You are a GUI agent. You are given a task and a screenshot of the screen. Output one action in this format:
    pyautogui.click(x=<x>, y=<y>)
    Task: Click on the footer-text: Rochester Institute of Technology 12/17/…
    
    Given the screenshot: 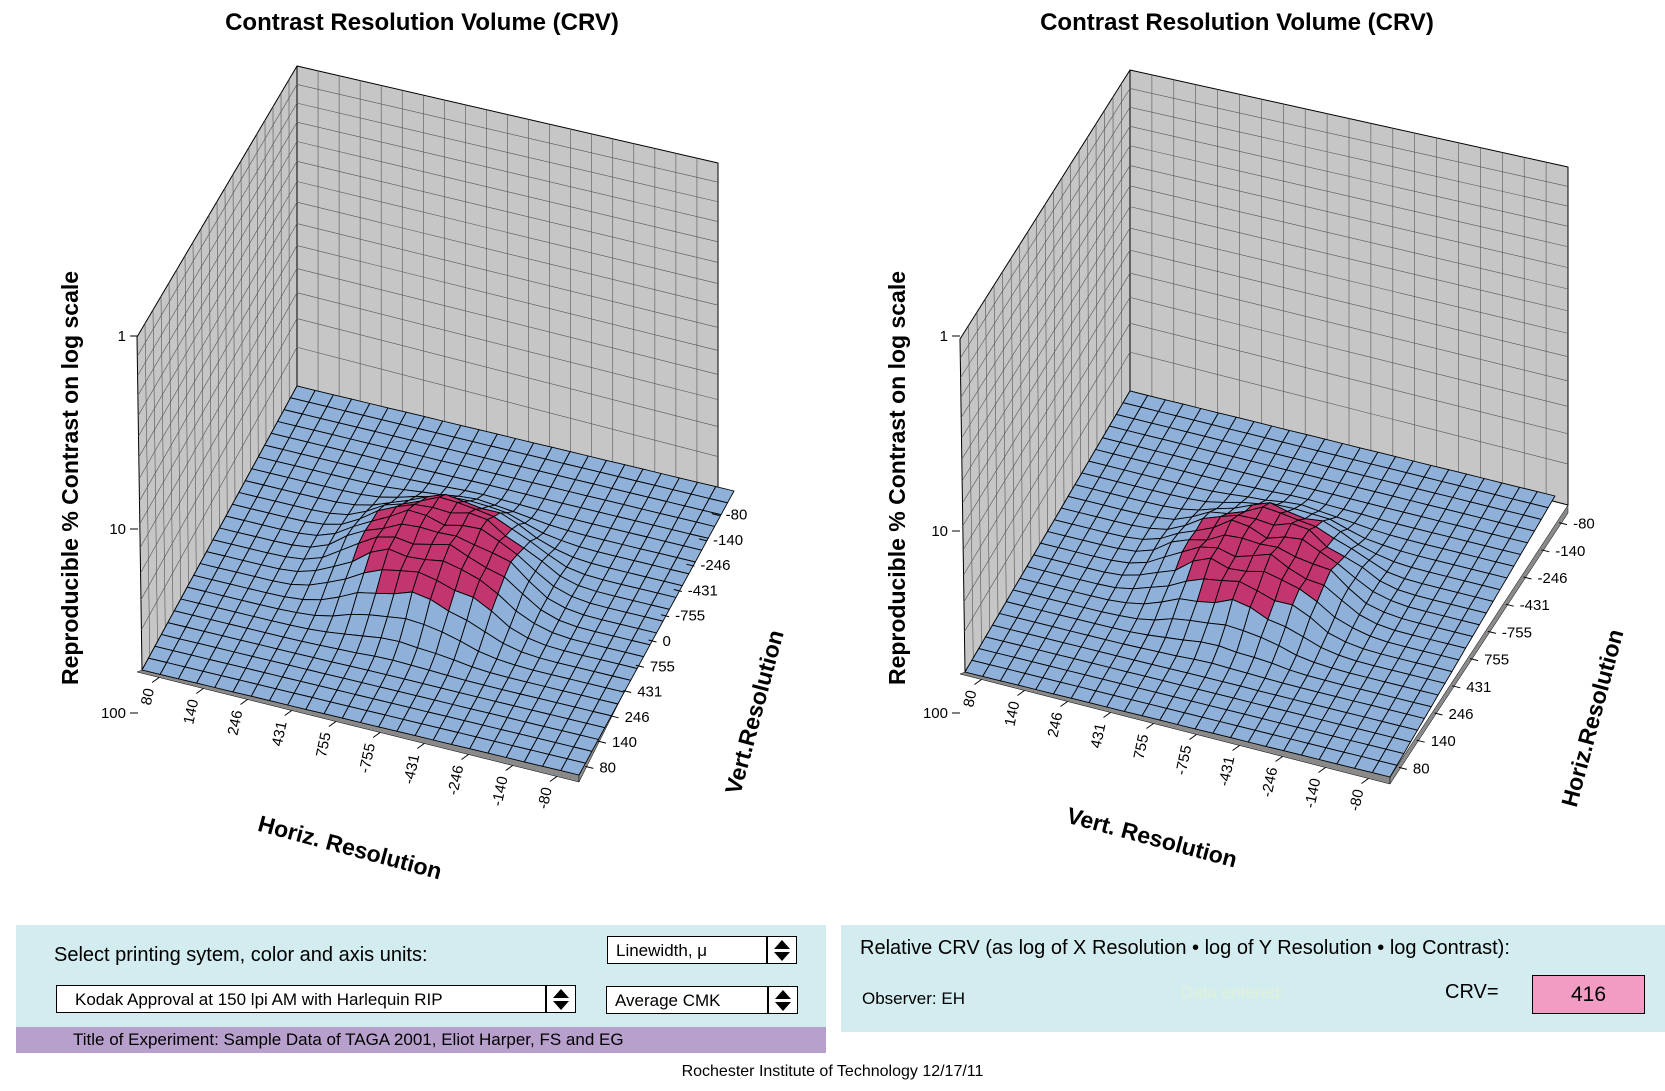 What is the action you would take?
    pyautogui.click(x=832, y=1071)
    